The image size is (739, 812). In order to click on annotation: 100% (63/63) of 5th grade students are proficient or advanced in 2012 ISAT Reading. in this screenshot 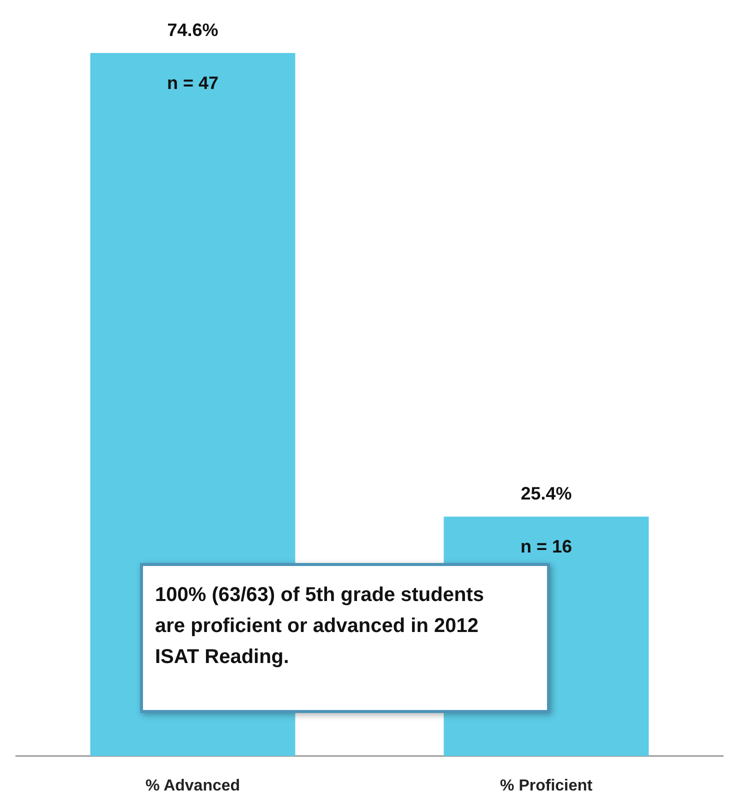, I will do `click(320, 626)`.